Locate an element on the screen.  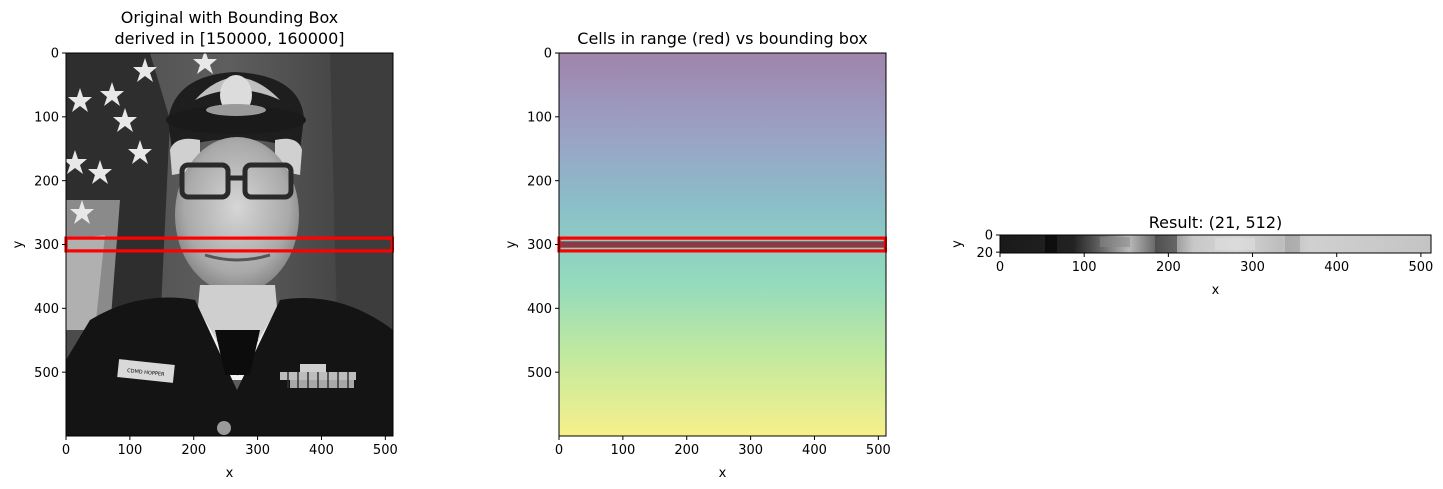
button-medal is located at coordinates (224, 428).